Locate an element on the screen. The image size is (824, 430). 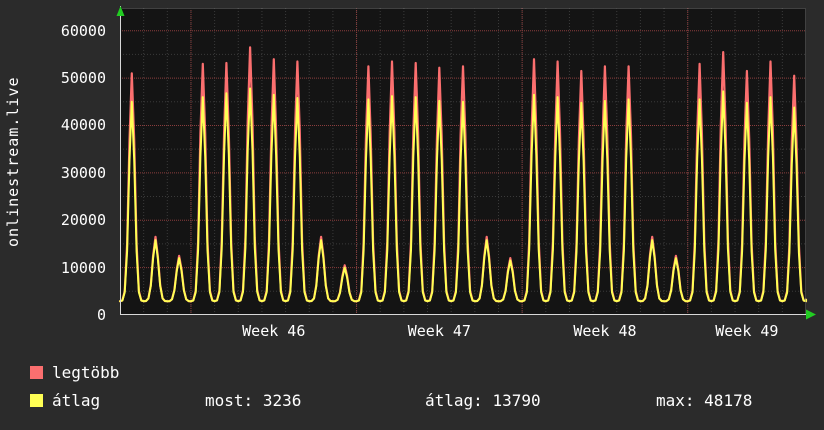
y-tick-label: 60000 is located at coordinates (83, 30).